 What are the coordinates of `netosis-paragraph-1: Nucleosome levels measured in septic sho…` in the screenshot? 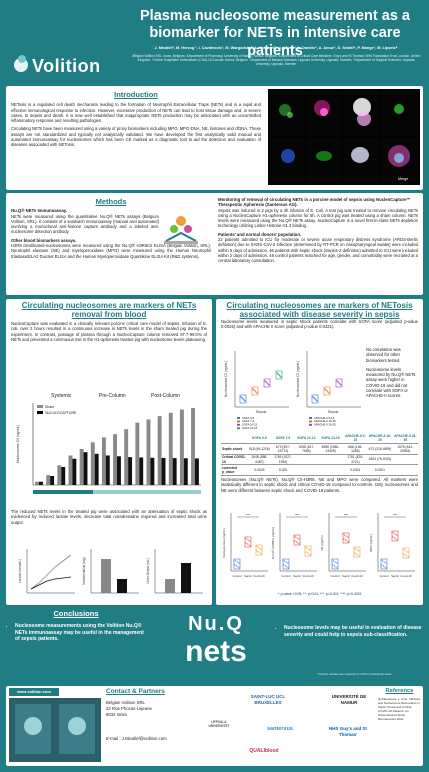 It's located at (319, 324).